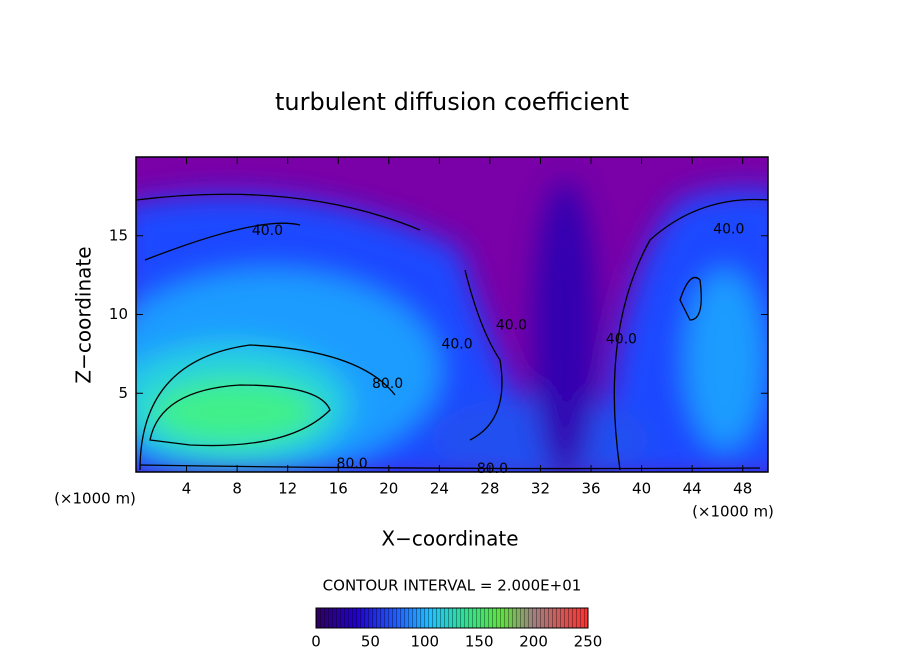  What do you see at coordinates (452, 618) in the screenshot?
I see `colorbar-frame` at bounding box center [452, 618].